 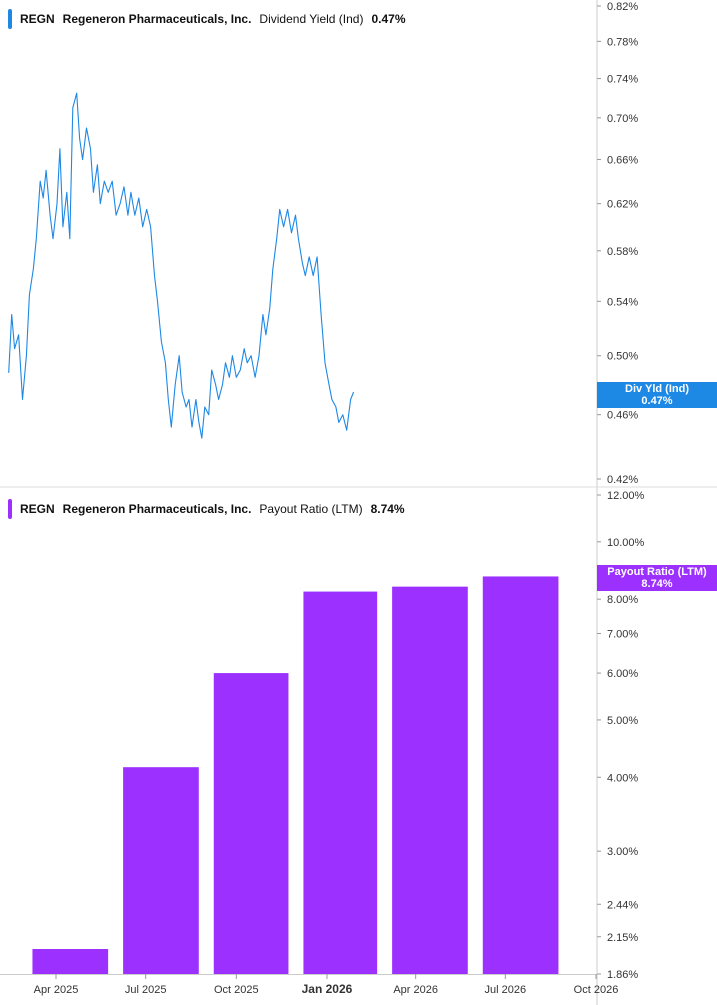 What do you see at coordinates (622, 480) in the screenshot?
I see `yield-y-tick-label: 0.42%` at bounding box center [622, 480].